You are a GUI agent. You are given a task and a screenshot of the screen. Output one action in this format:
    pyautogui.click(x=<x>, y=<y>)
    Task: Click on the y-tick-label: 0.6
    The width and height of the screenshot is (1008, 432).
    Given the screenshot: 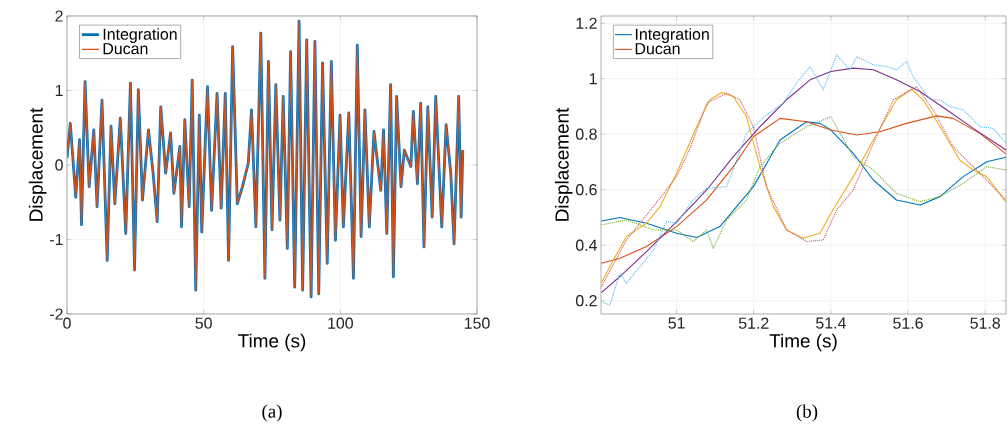 What is the action you would take?
    pyautogui.click(x=586, y=190)
    